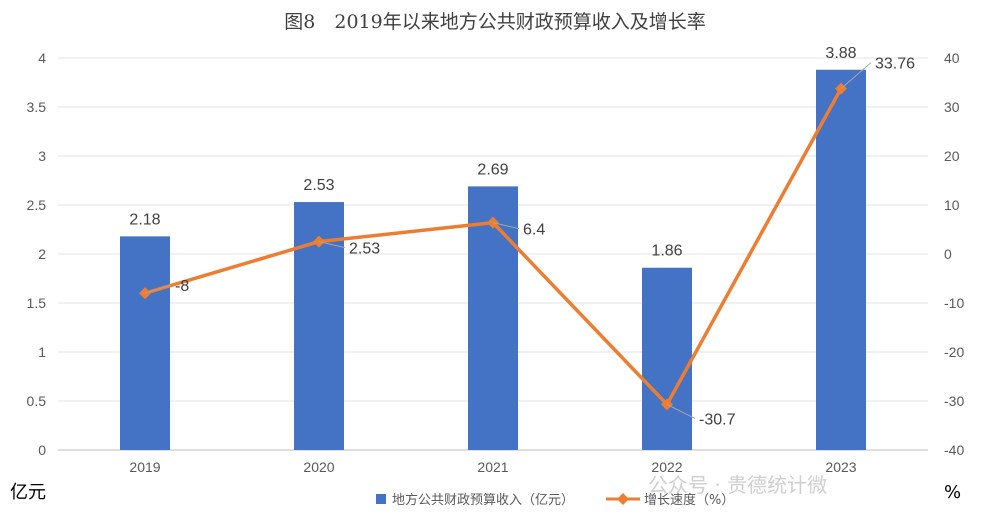 The height and width of the screenshot is (523, 1000). What do you see at coordinates (144, 467) in the screenshot?
I see `x-tick-label: 2019` at bounding box center [144, 467].